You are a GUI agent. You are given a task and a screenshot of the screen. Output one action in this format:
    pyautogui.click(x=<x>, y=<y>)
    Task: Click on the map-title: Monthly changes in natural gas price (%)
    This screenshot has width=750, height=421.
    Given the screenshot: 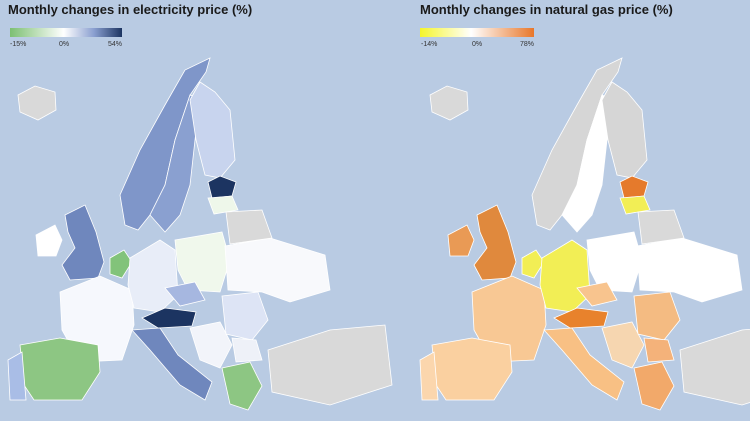 What is the action you would take?
    pyautogui.click(x=546, y=9)
    